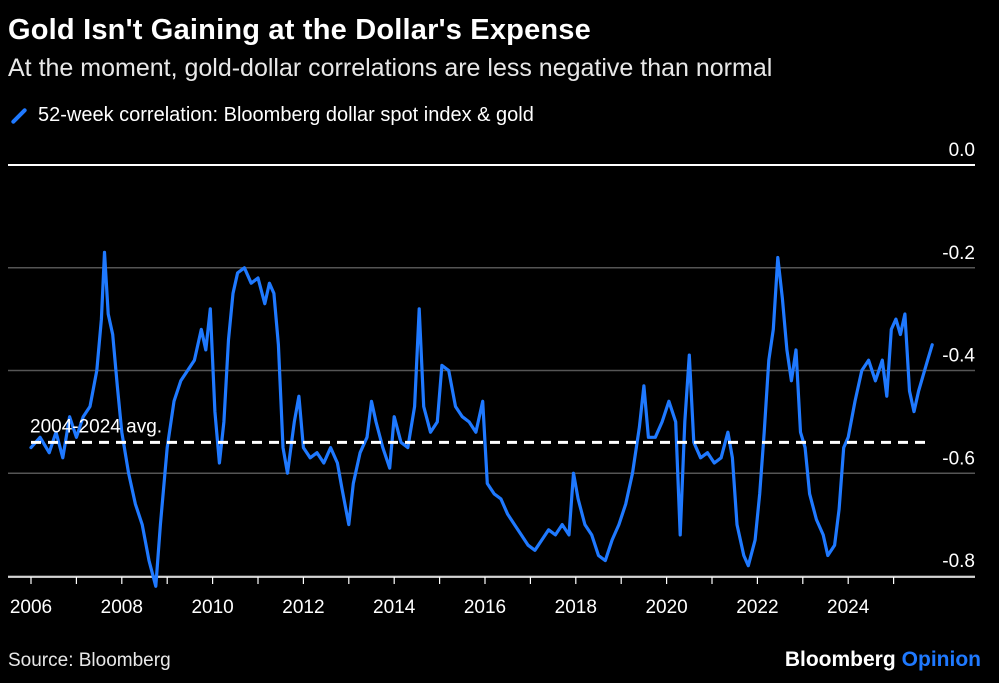  What do you see at coordinates (31, 607) in the screenshot?
I see `x-tick-label: 2006` at bounding box center [31, 607].